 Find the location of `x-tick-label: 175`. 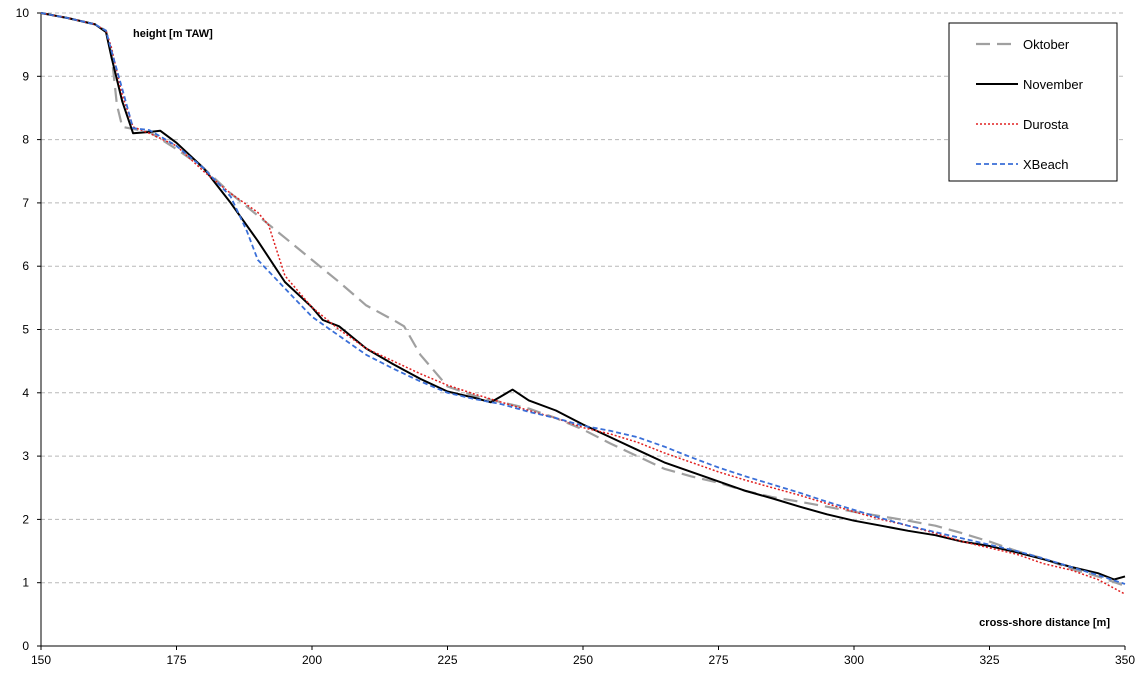

x-tick-label: 175 is located at coordinates (176, 660).